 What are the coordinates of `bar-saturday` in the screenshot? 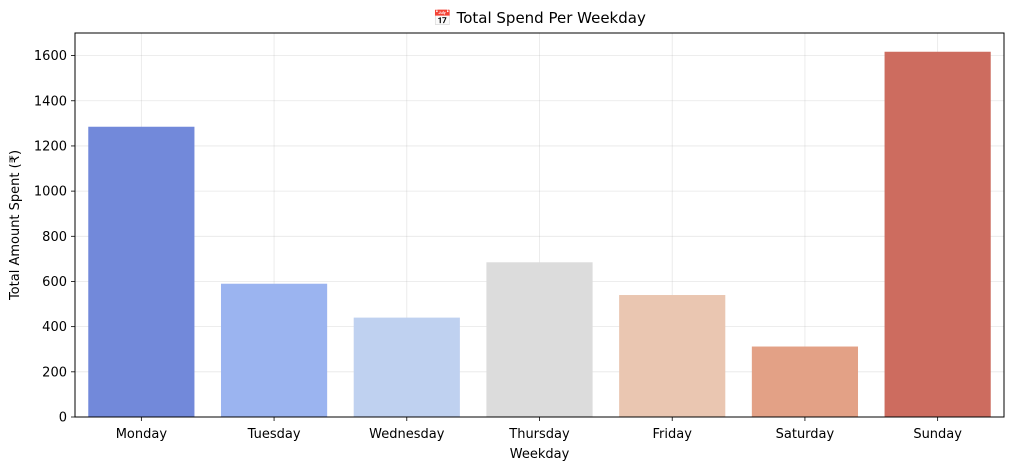 It's located at (805, 381).